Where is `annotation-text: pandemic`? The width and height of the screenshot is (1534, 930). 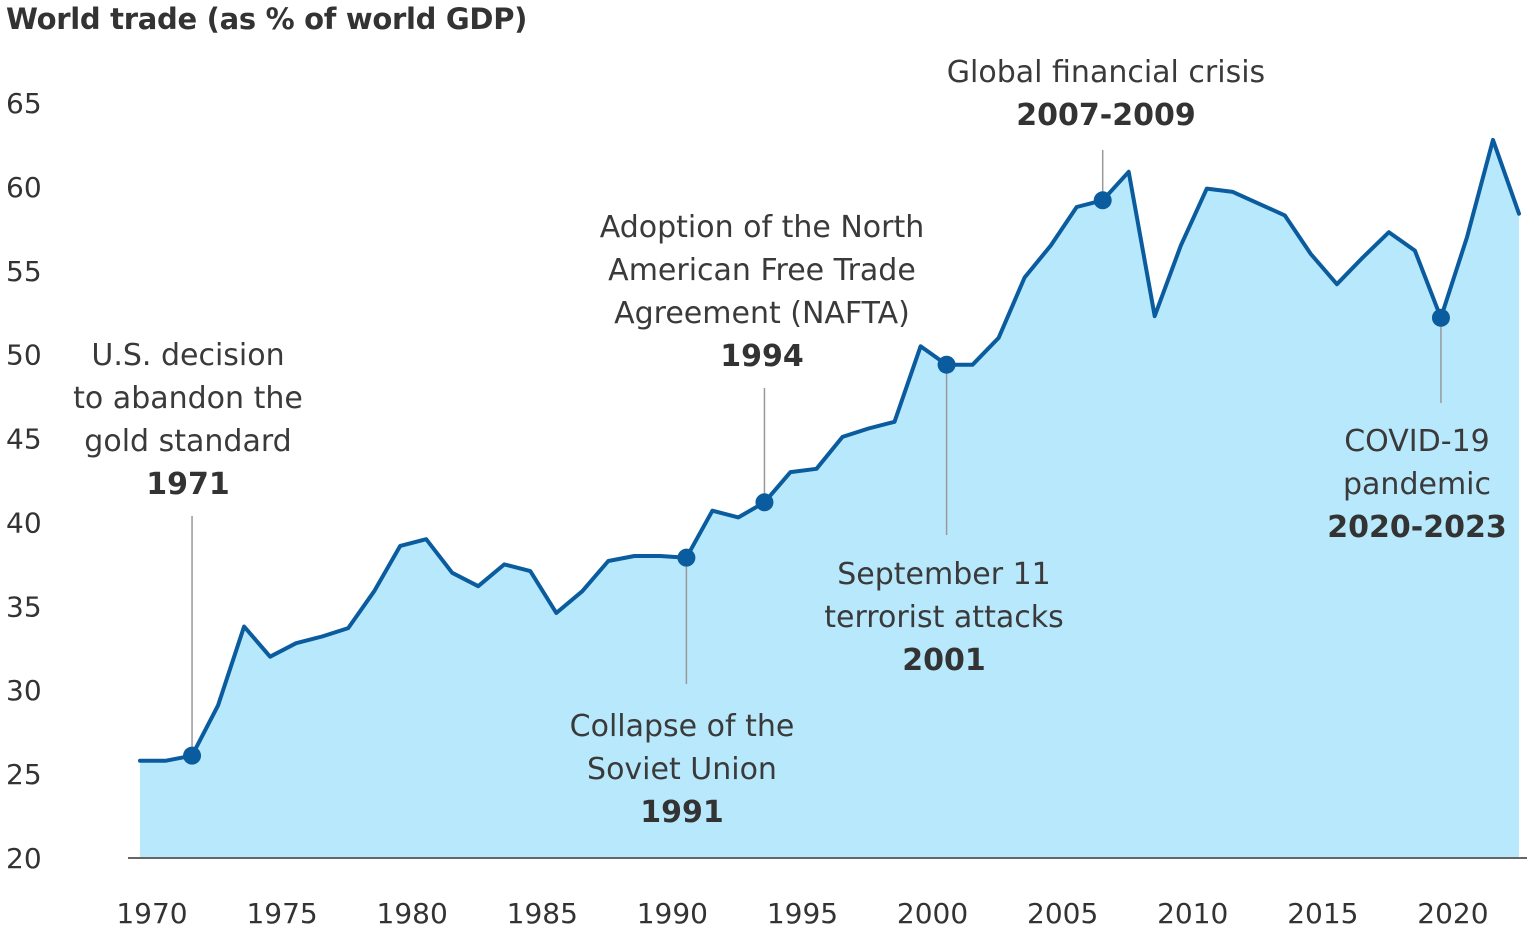 annotation-text: pandemic is located at coordinates (1417, 484).